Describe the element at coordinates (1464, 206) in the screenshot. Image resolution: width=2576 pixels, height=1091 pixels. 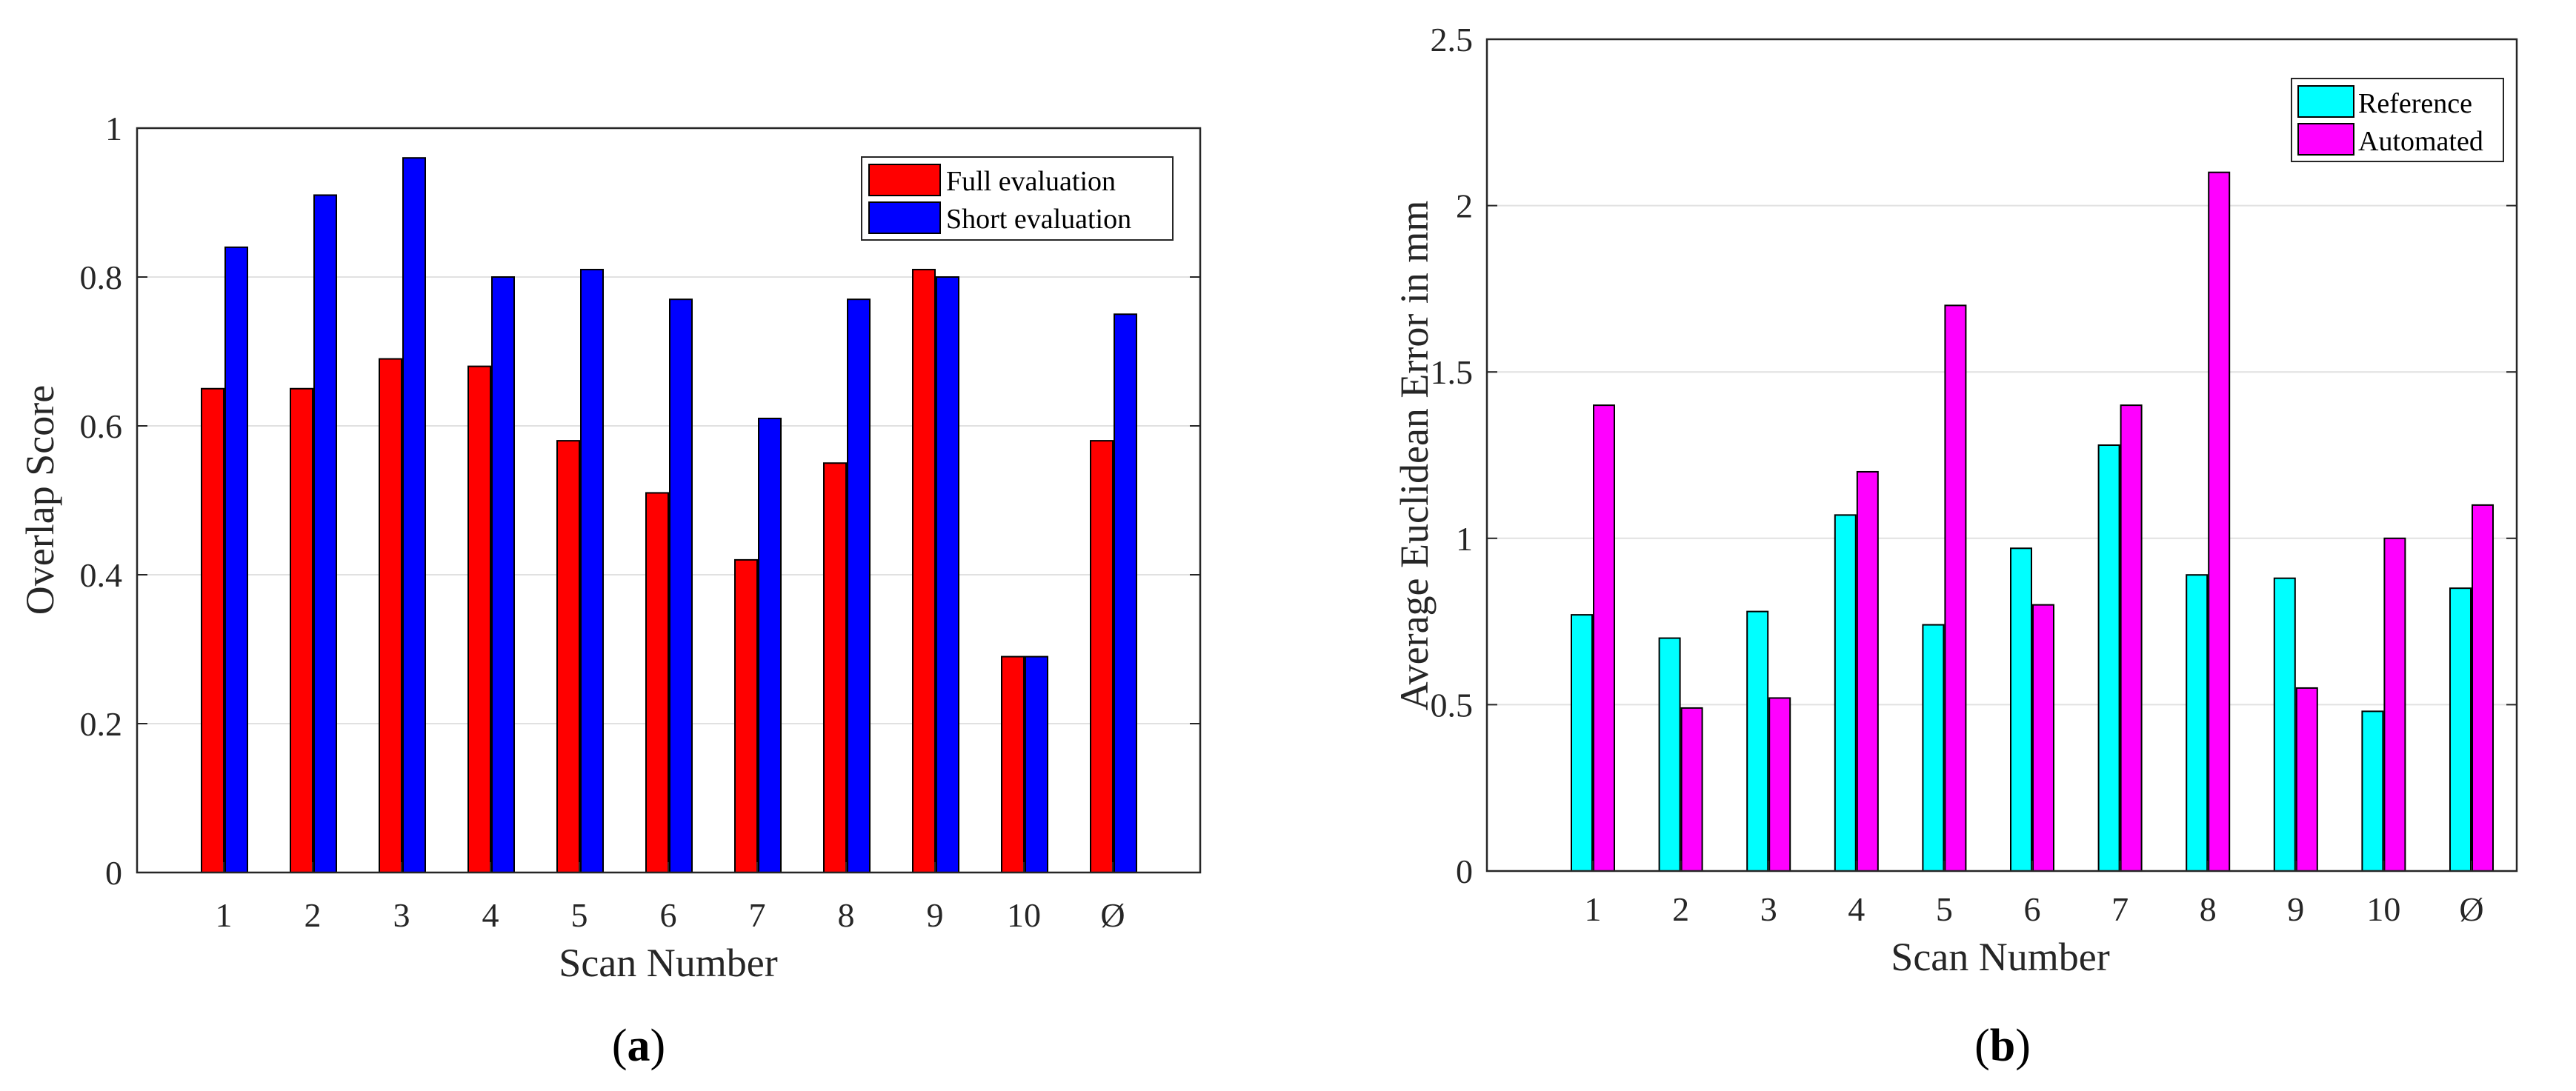
I see `y-tick-label-b: 2` at that location.